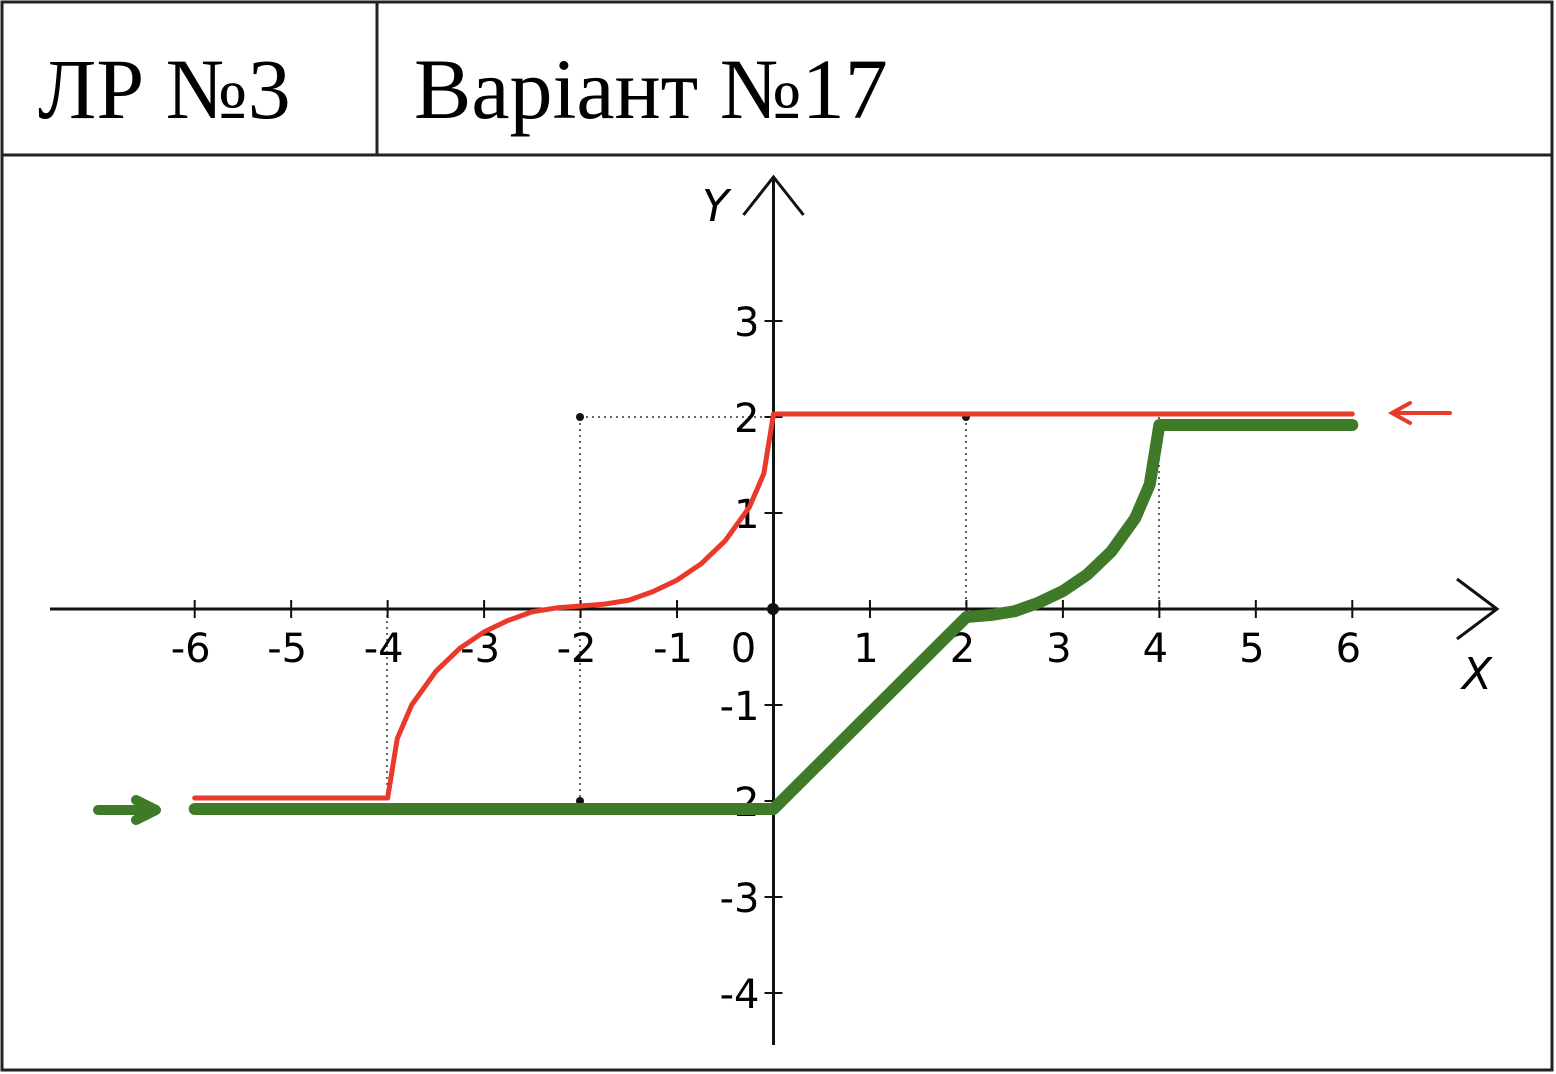 The width and height of the screenshot is (1556, 1074). Describe the element at coordinates (740, 995) in the screenshot. I see `y-tick-label: -4` at that location.